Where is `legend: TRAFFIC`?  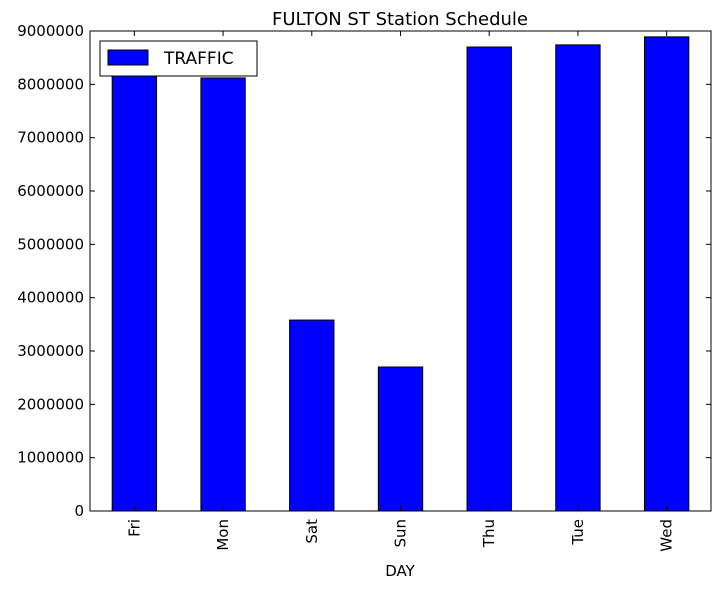
legend: TRAFFIC is located at coordinates (178, 58).